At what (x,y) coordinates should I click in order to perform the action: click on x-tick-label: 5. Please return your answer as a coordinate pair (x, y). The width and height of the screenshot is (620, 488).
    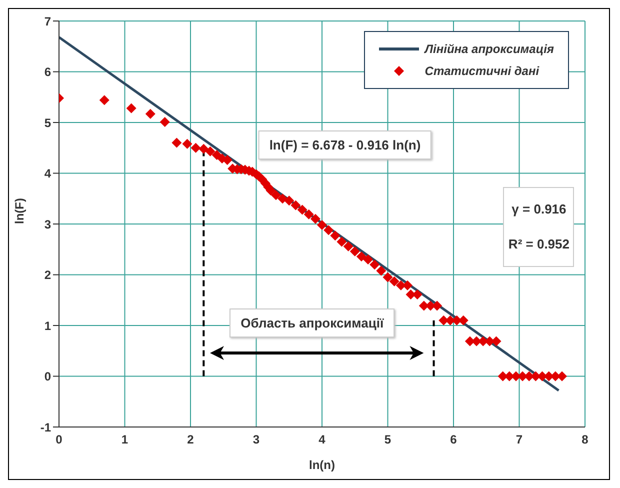
    Looking at the image, I should click on (388, 439).